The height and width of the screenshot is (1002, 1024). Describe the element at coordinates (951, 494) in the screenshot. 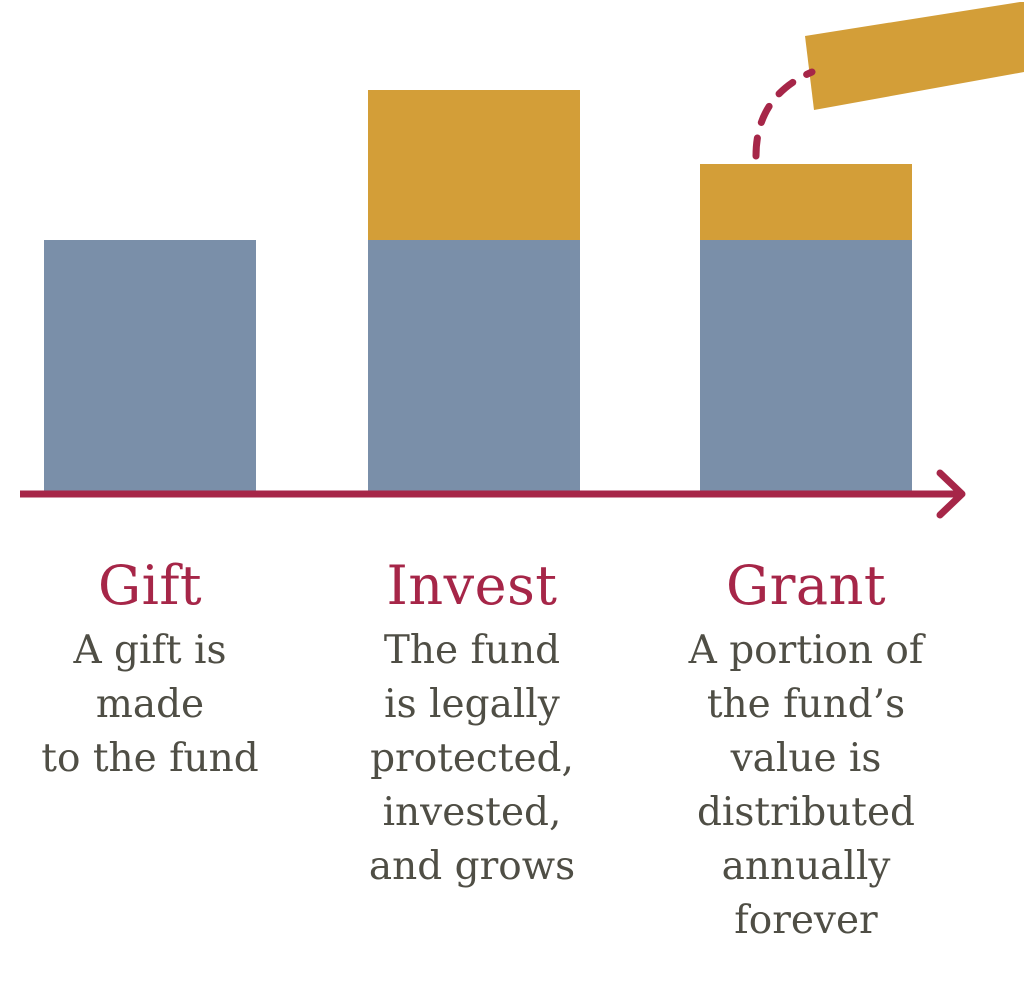

I see `timeline-arrowhead` at that location.